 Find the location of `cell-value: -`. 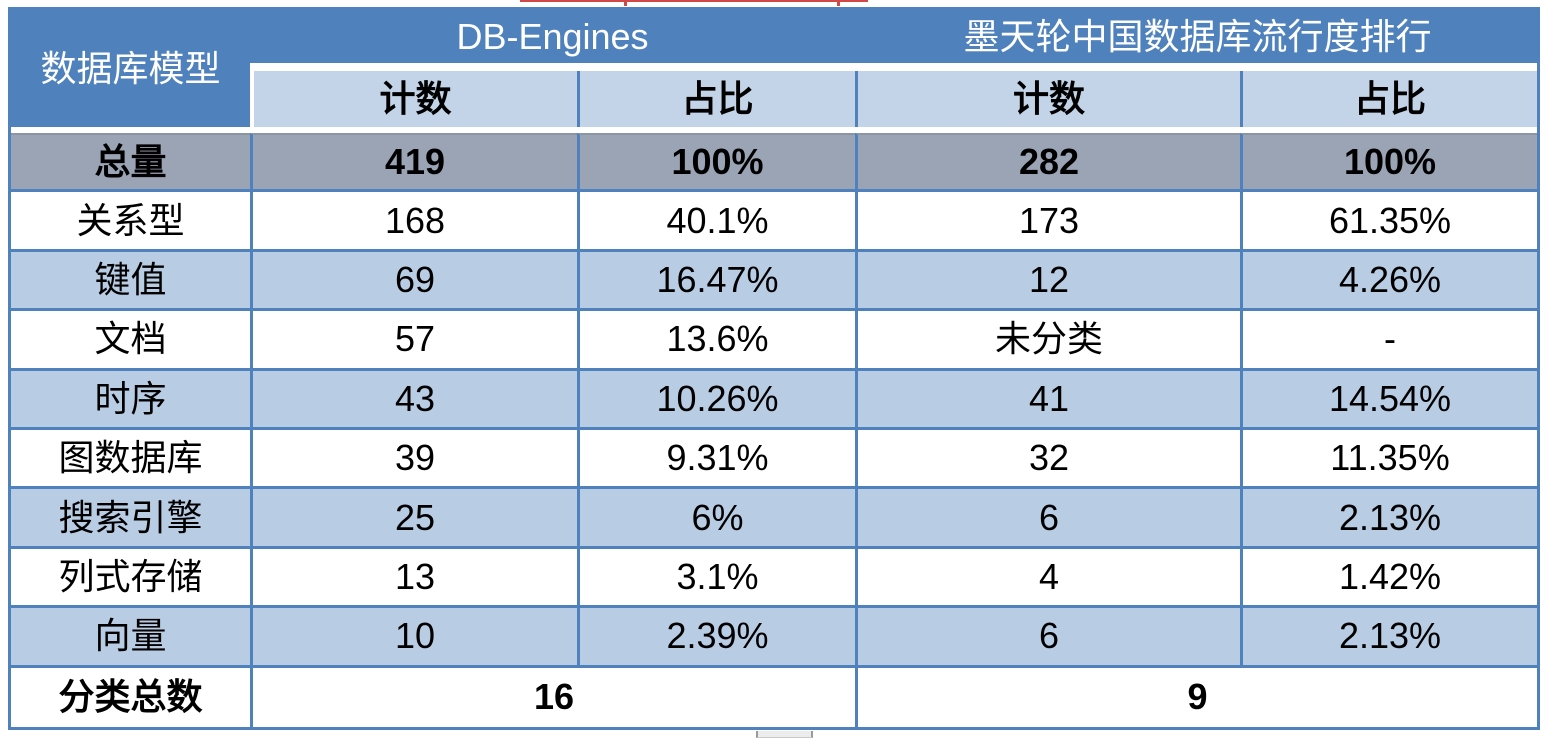

cell-value: - is located at coordinates (1388, 341).